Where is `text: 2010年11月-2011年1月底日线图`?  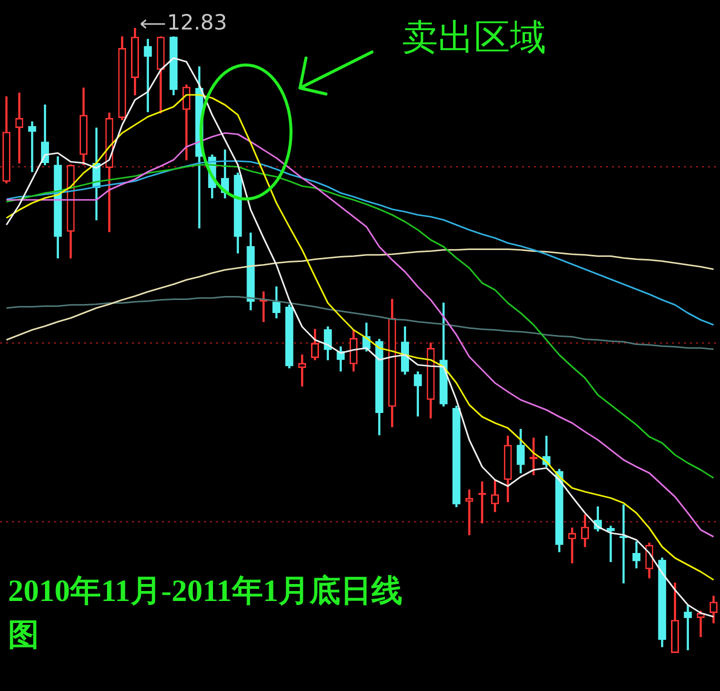 text: 2010年11月-2011年1月底日线图 is located at coordinates (206, 613).